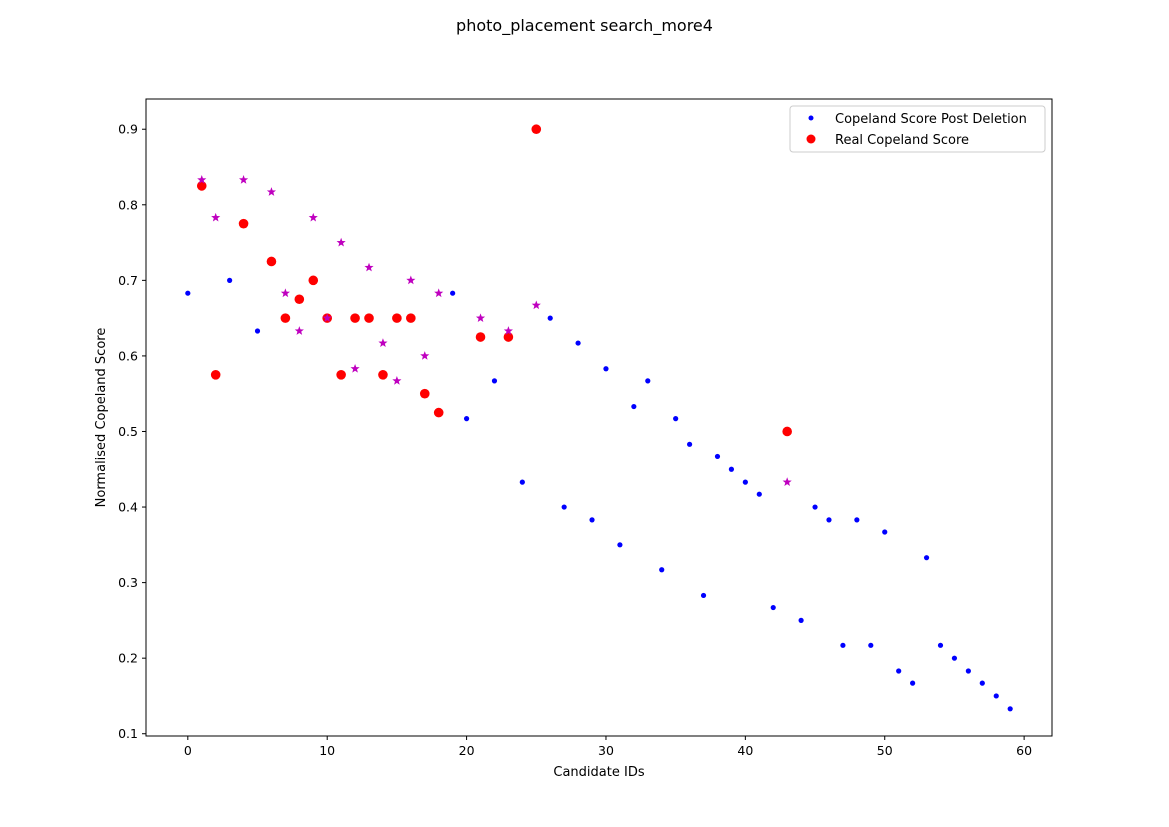 The image size is (1169, 827). I want to click on legend-marker-post-deletion, so click(811, 118).